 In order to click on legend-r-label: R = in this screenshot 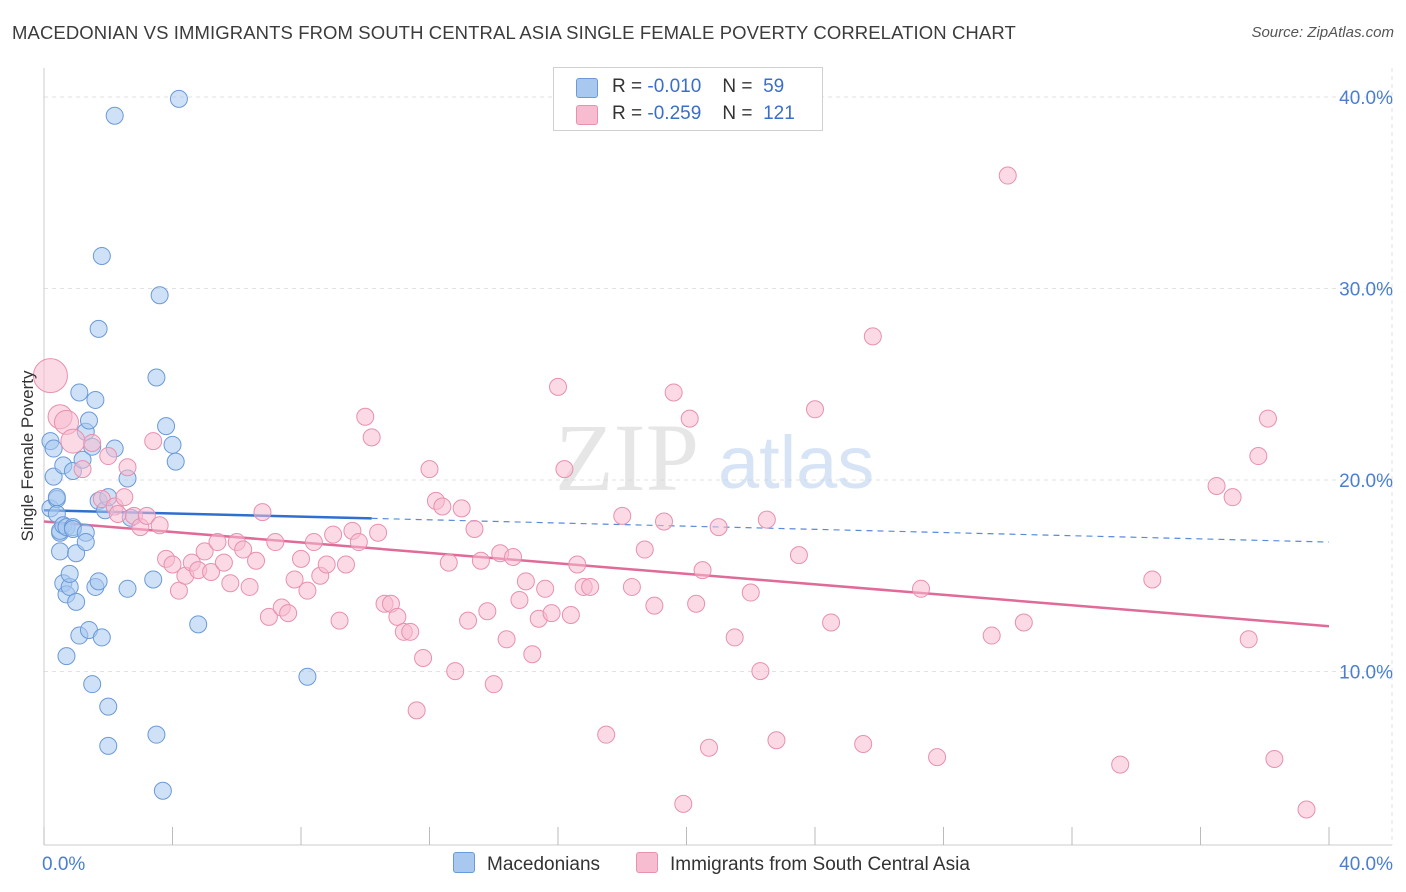, I will do `click(627, 86)`.